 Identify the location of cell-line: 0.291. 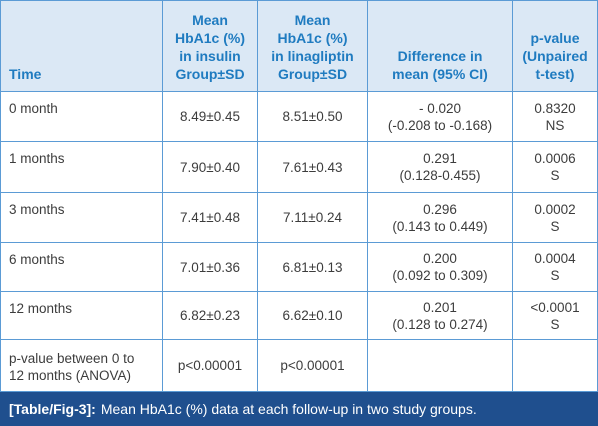
(440, 158).